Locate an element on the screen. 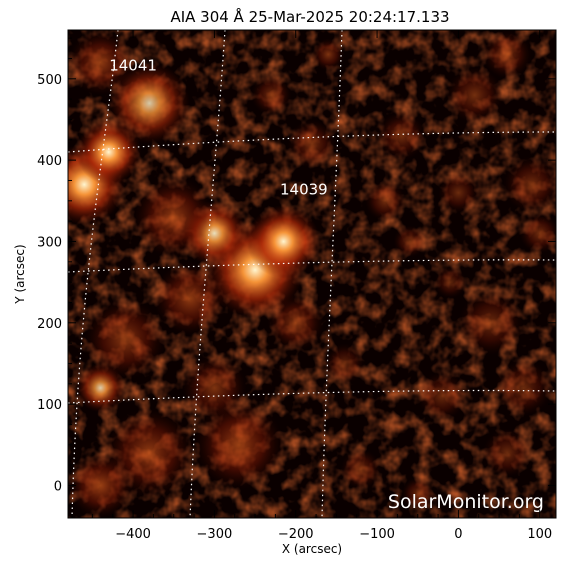  region-label: 14039 is located at coordinates (304, 189).